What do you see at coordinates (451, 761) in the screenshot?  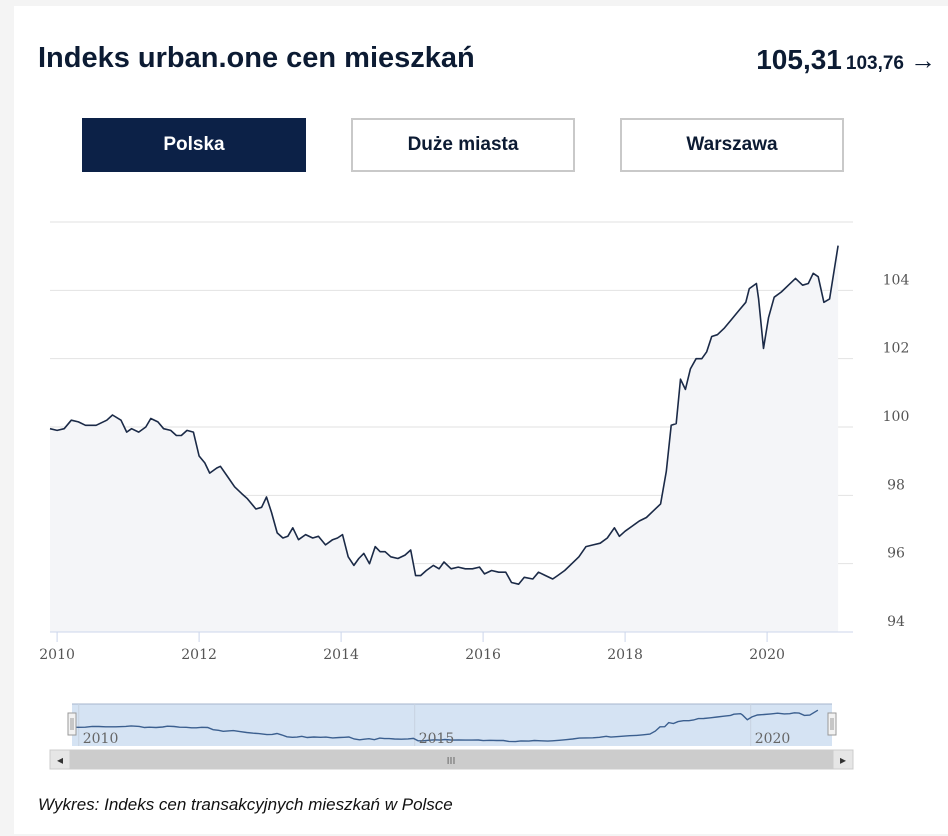 I see `scrollbar-grip-icon: III` at bounding box center [451, 761].